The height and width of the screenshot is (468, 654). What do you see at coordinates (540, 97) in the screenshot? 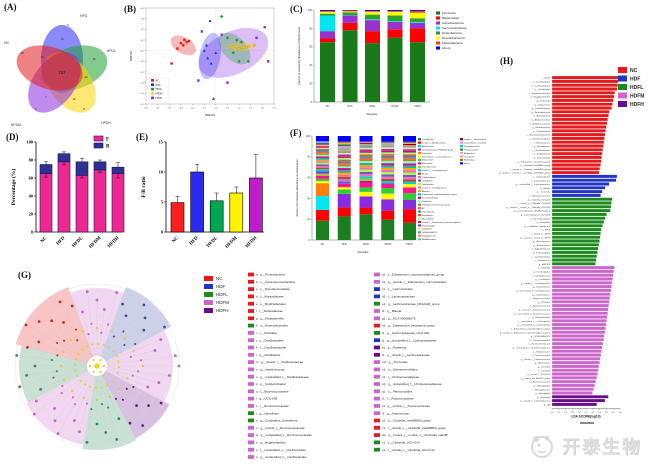
I see `svg-text: o__Erysipelotrichales` at bounding box center [540, 97].